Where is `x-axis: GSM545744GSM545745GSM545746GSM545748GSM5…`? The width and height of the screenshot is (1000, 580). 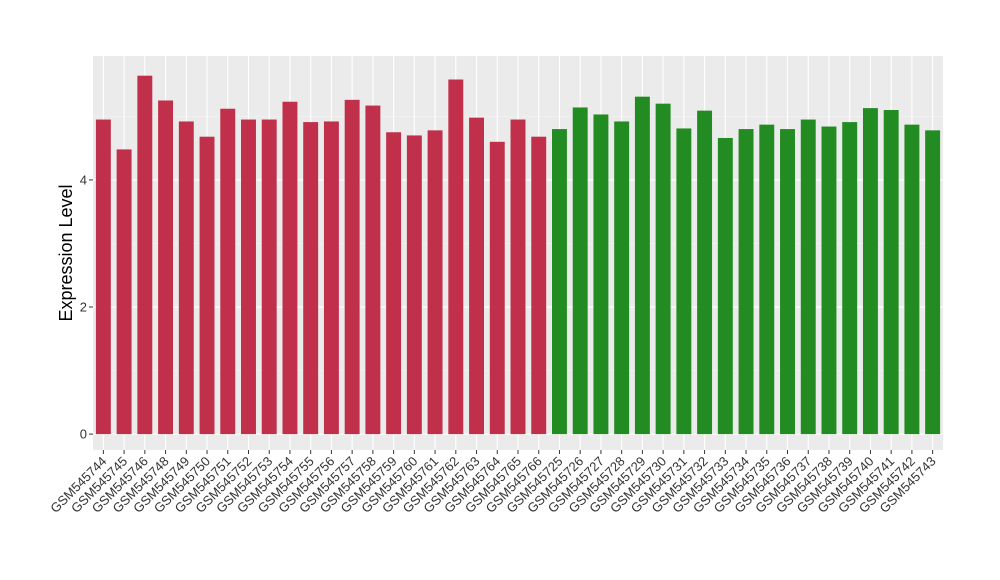
x-axis: GSM545744GSM545745GSM545746GSM545748GSM5… is located at coordinates (493, 483).